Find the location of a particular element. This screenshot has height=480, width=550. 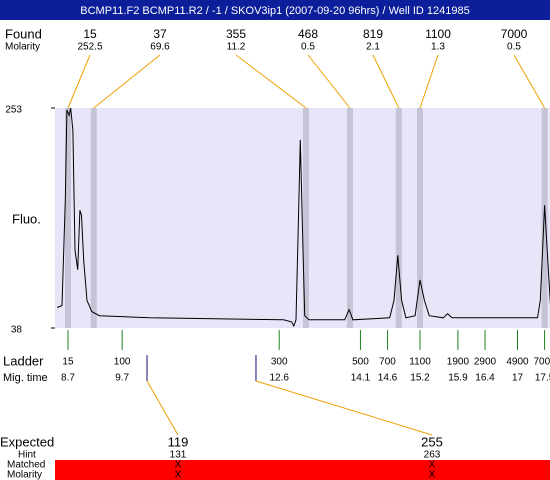

ladder-size: 700 is located at coordinates (387, 362).